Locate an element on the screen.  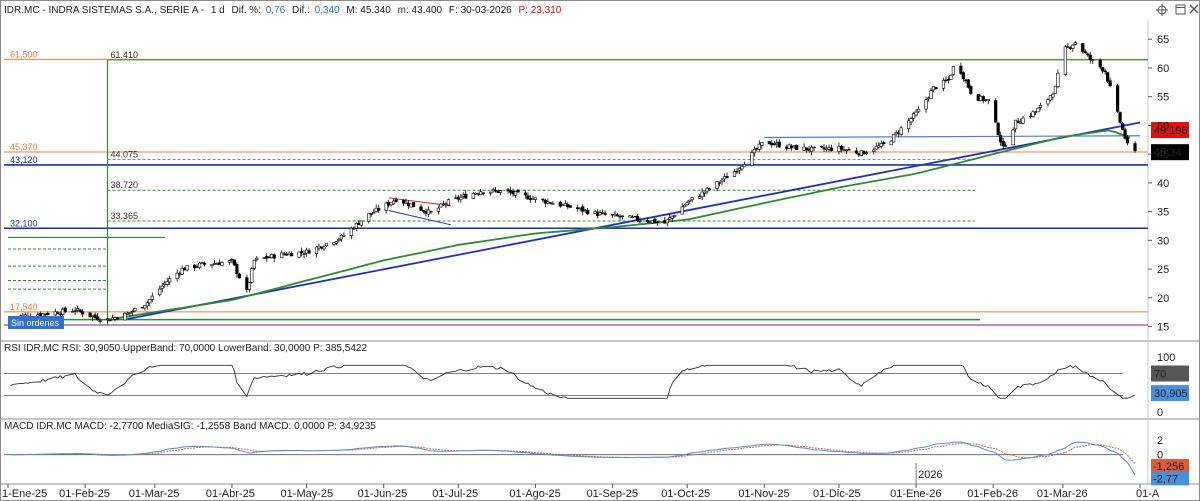
x-tick-label: 01-May-25 is located at coordinates (307, 494).